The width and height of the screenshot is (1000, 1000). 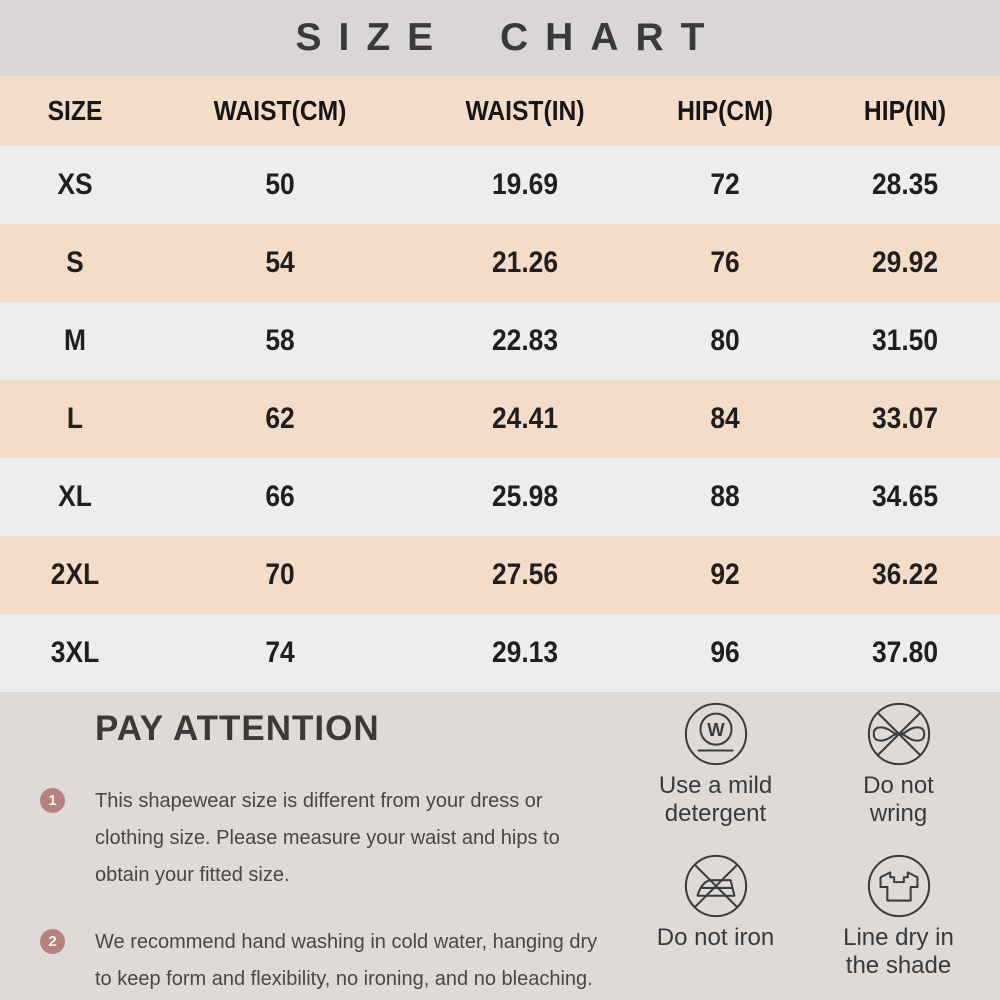 What do you see at coordinates (280, 262) in the screenshot?
I see `waist-cm-cell: 54` at bounding box center [280, 262].